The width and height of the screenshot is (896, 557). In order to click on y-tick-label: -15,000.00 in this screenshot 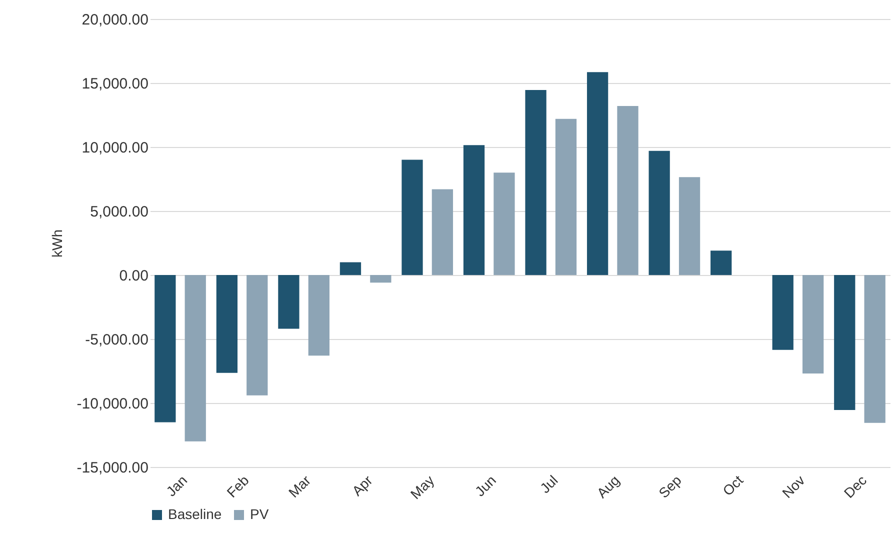, I will do `click(112, 468)`.